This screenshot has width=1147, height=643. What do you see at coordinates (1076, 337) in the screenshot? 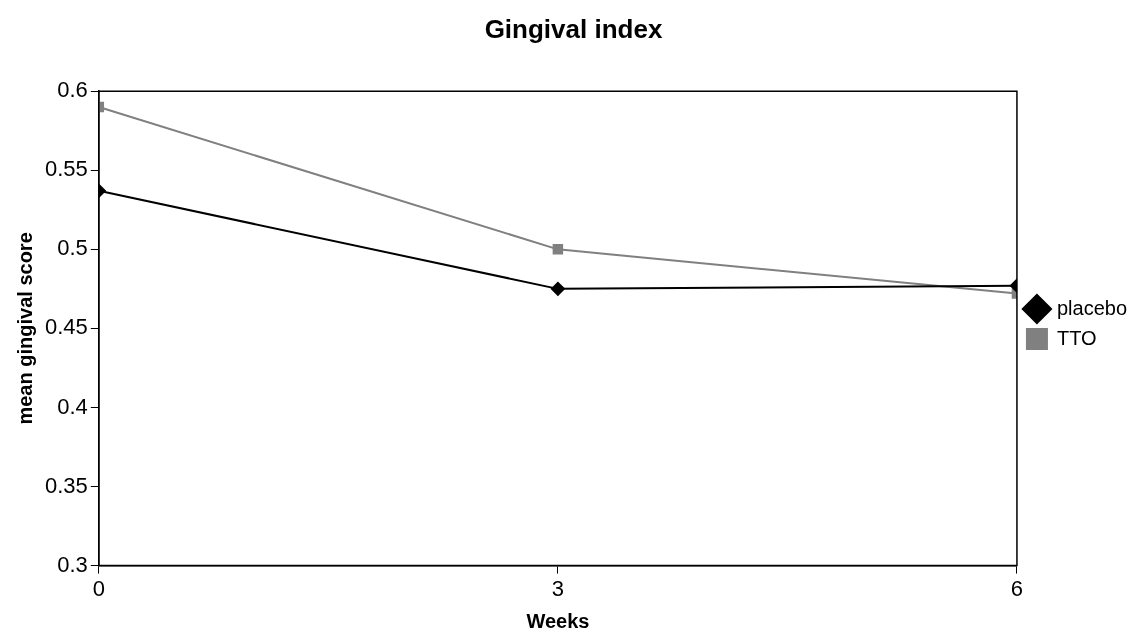
I see `legend-label: TTO` at bounding box center [1076, 337].